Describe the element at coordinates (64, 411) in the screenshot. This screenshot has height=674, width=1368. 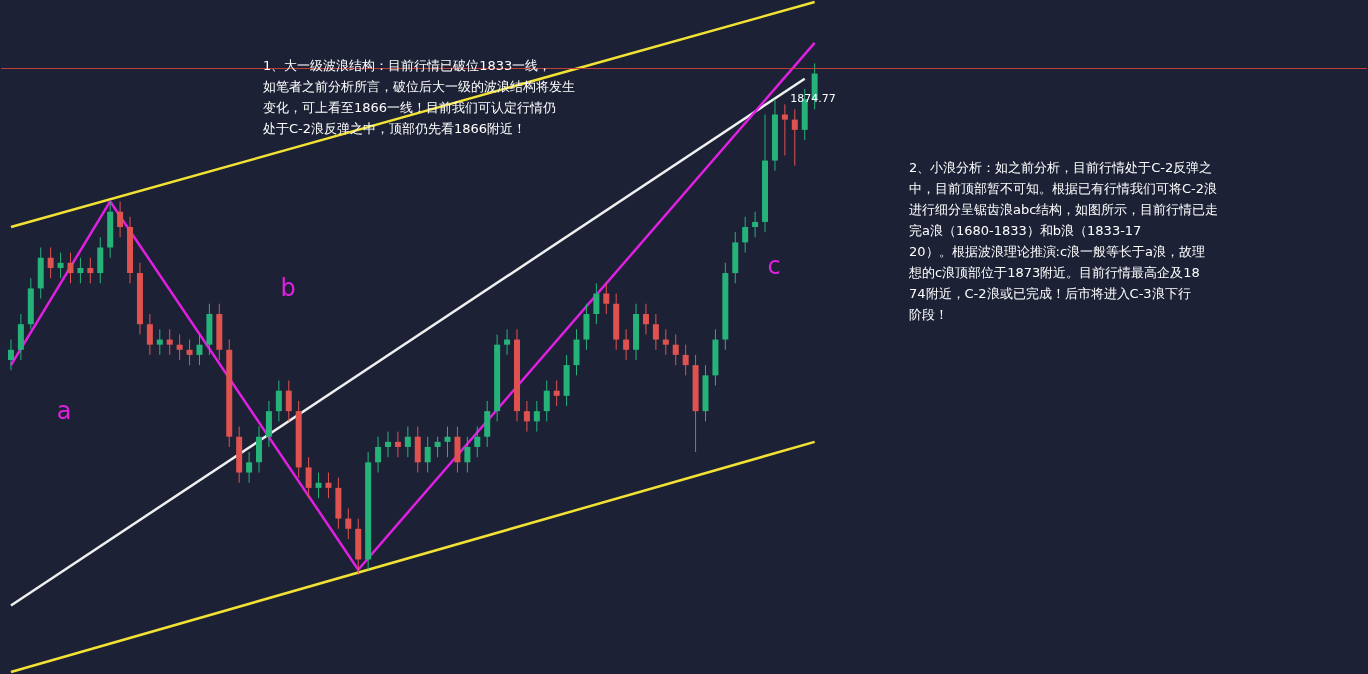
I see `annotation: a` at that location.